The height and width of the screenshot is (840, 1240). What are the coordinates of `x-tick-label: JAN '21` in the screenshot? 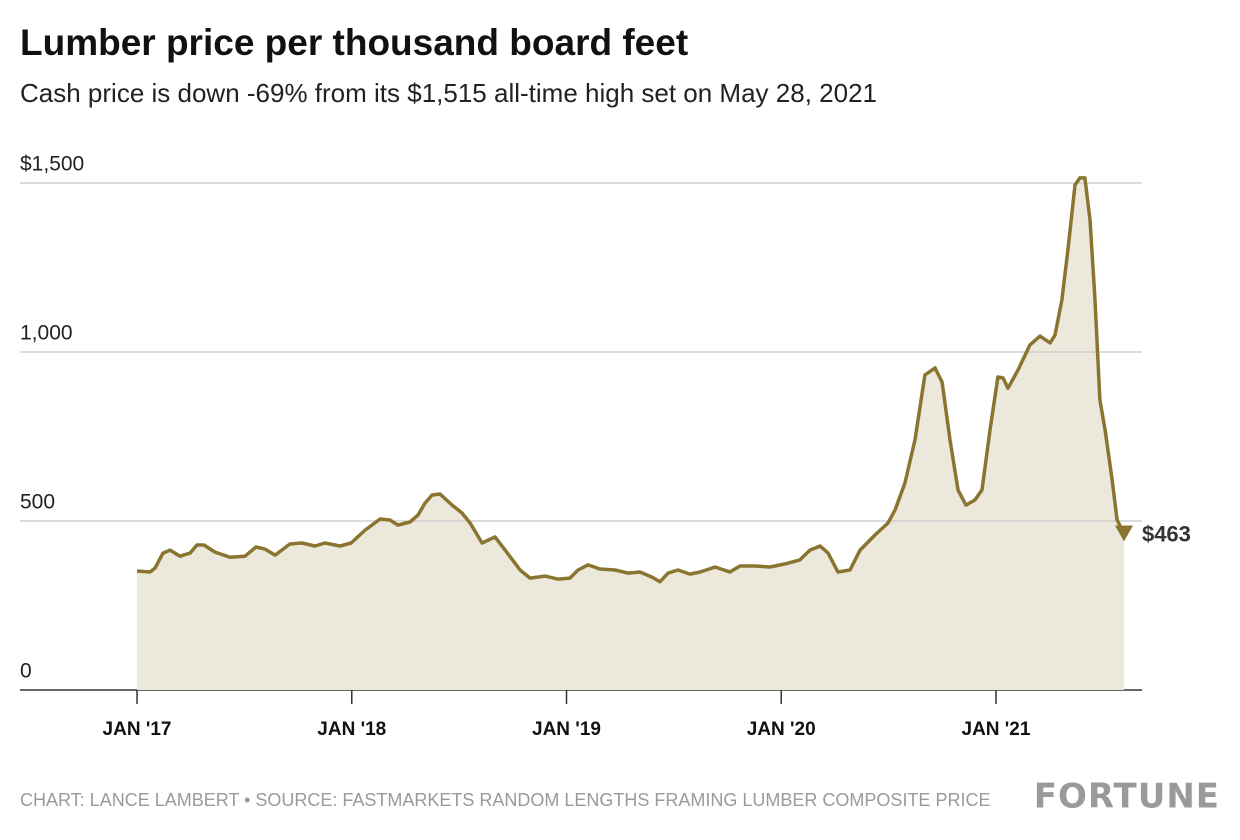 It's located at (996, 729).